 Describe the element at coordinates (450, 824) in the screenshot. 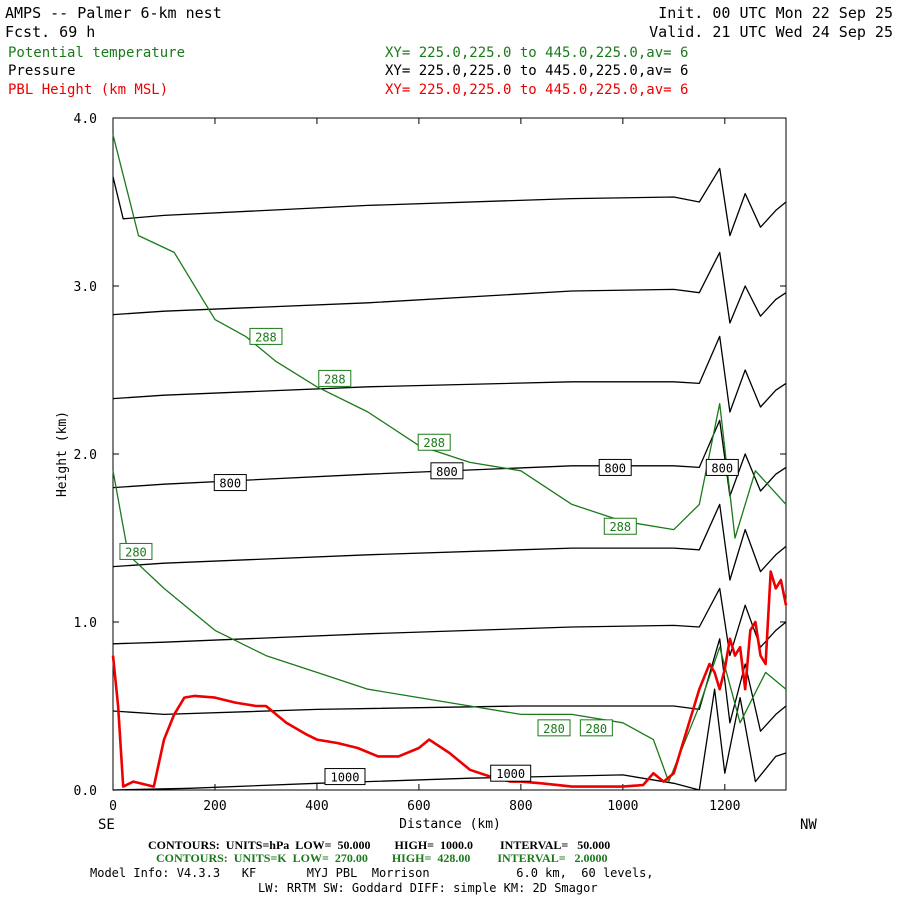

I see `x-axis-label: Distance (km)` at that location.